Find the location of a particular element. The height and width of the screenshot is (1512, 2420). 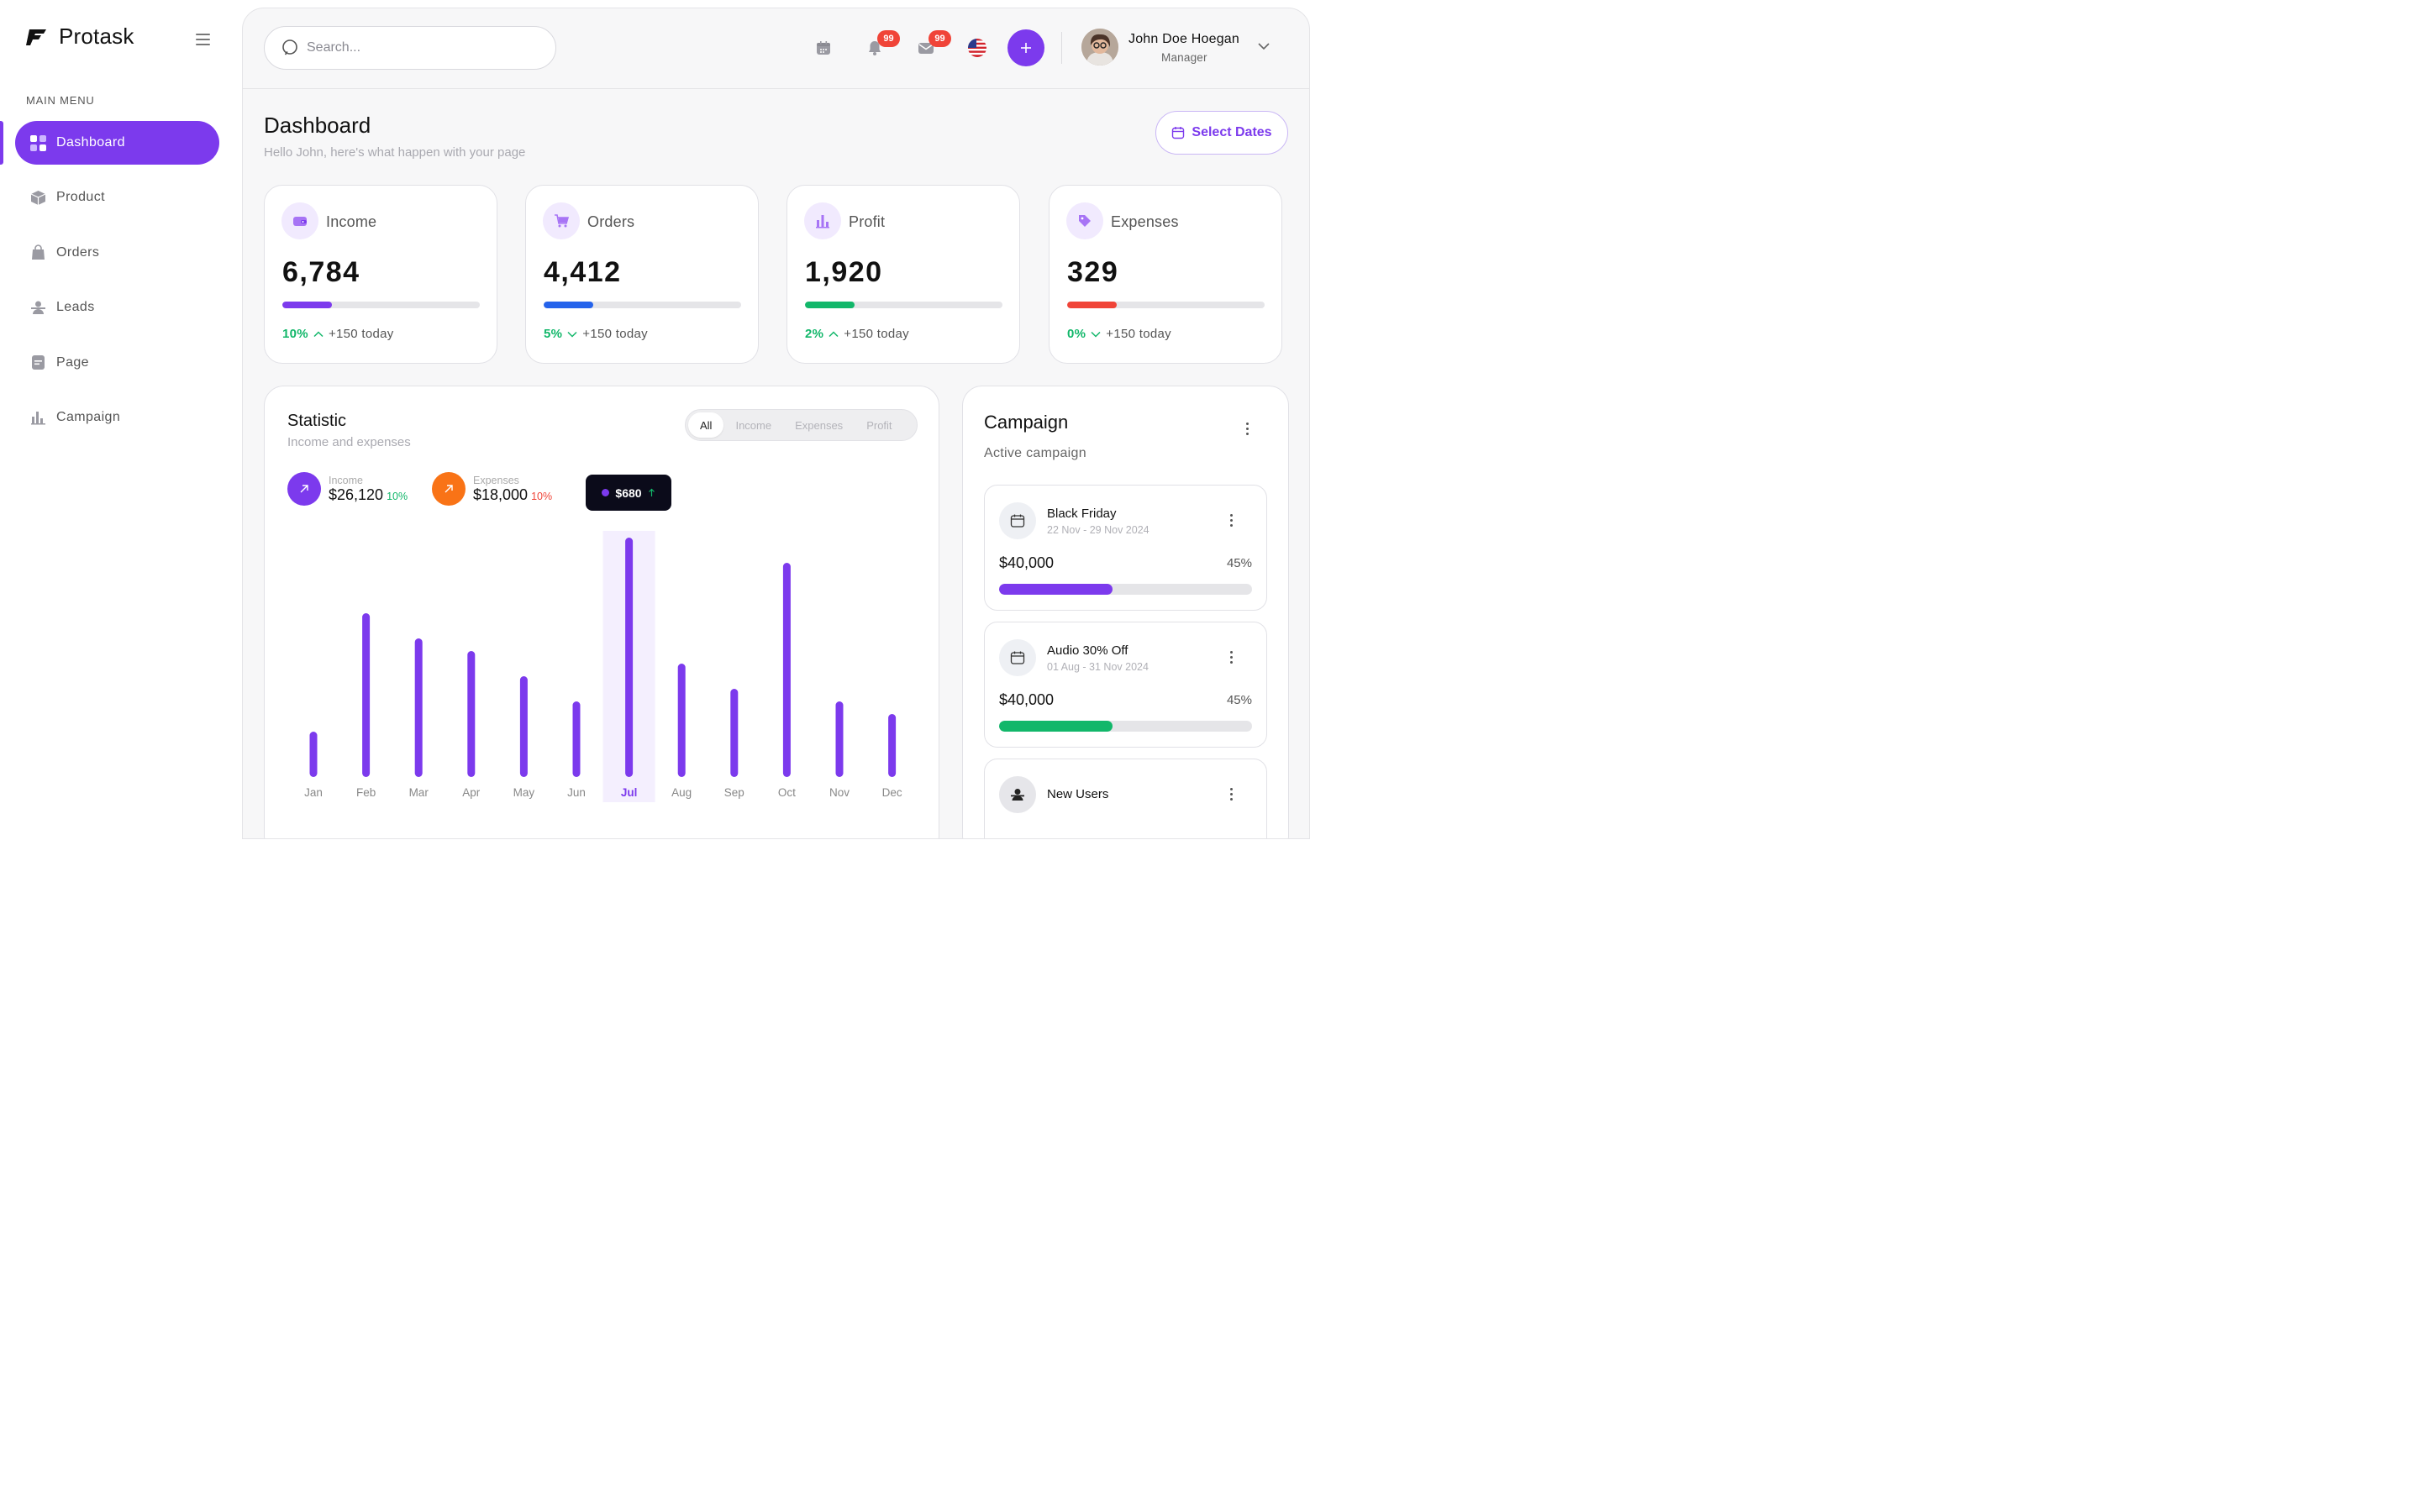

stat-label: Income is located at coordinates (352, 221).